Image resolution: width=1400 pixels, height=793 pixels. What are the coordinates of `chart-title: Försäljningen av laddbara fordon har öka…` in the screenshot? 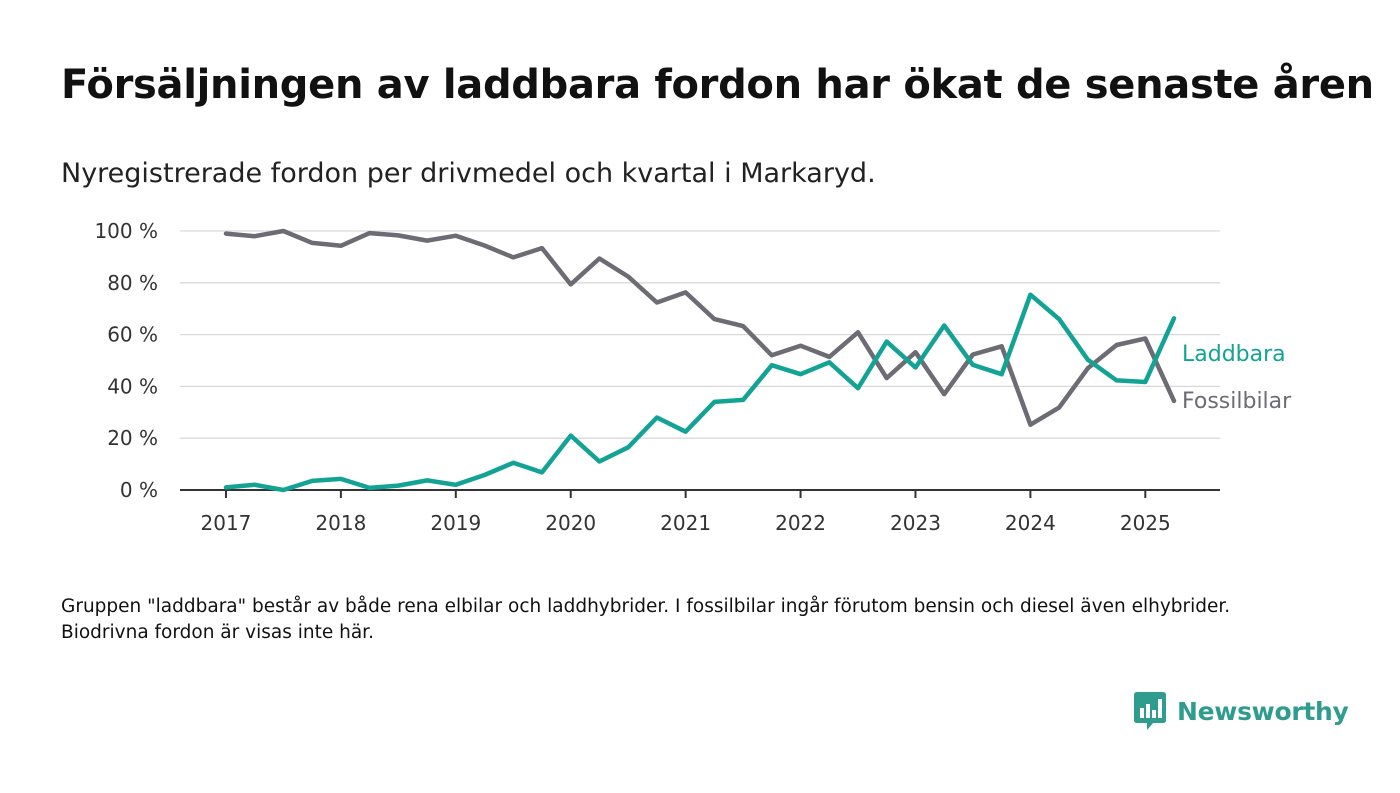 It's located at (717, 85).